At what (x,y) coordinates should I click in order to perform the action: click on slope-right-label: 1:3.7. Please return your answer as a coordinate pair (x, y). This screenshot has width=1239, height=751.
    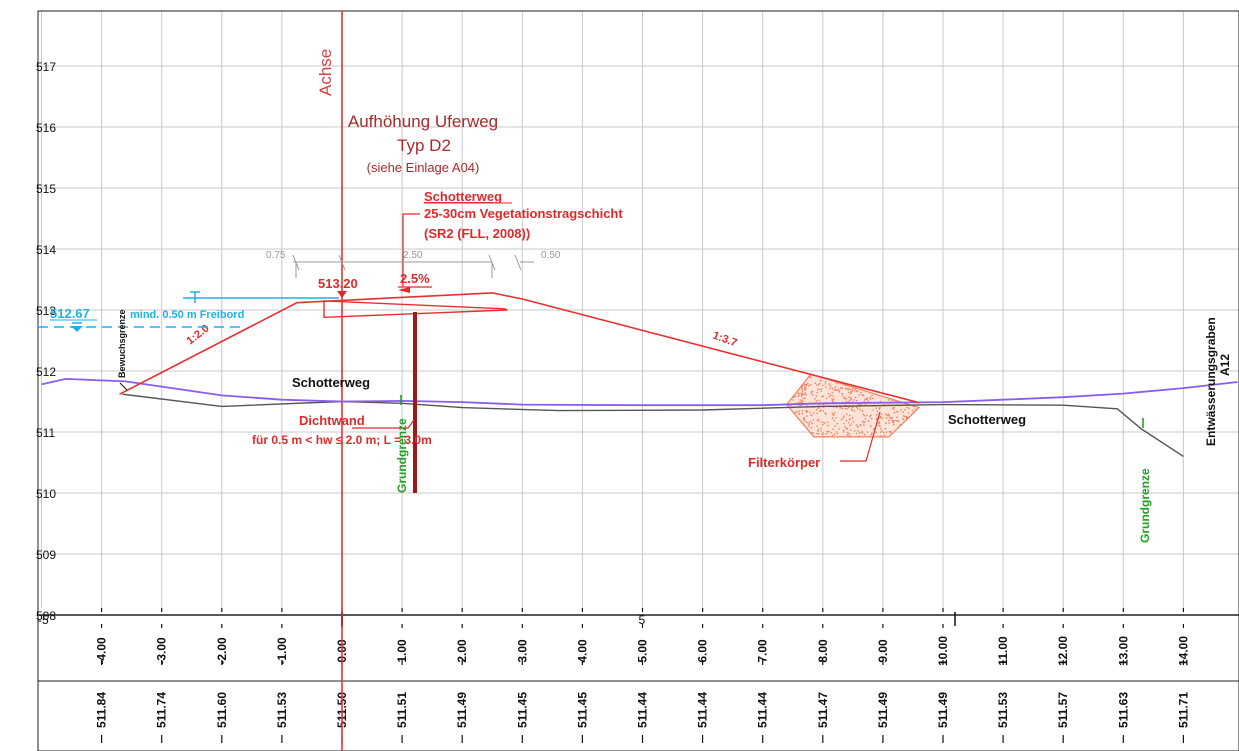
    Looking at the image, I should click on (725, 340).